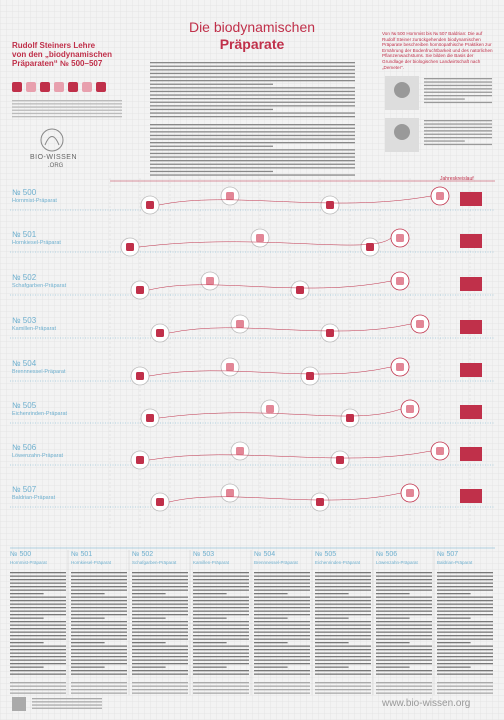 This screenshot has width=504, height=720. Describe the element at coordinates (82, 554) in the screenshot. I see `column-number: № 501` at that location.